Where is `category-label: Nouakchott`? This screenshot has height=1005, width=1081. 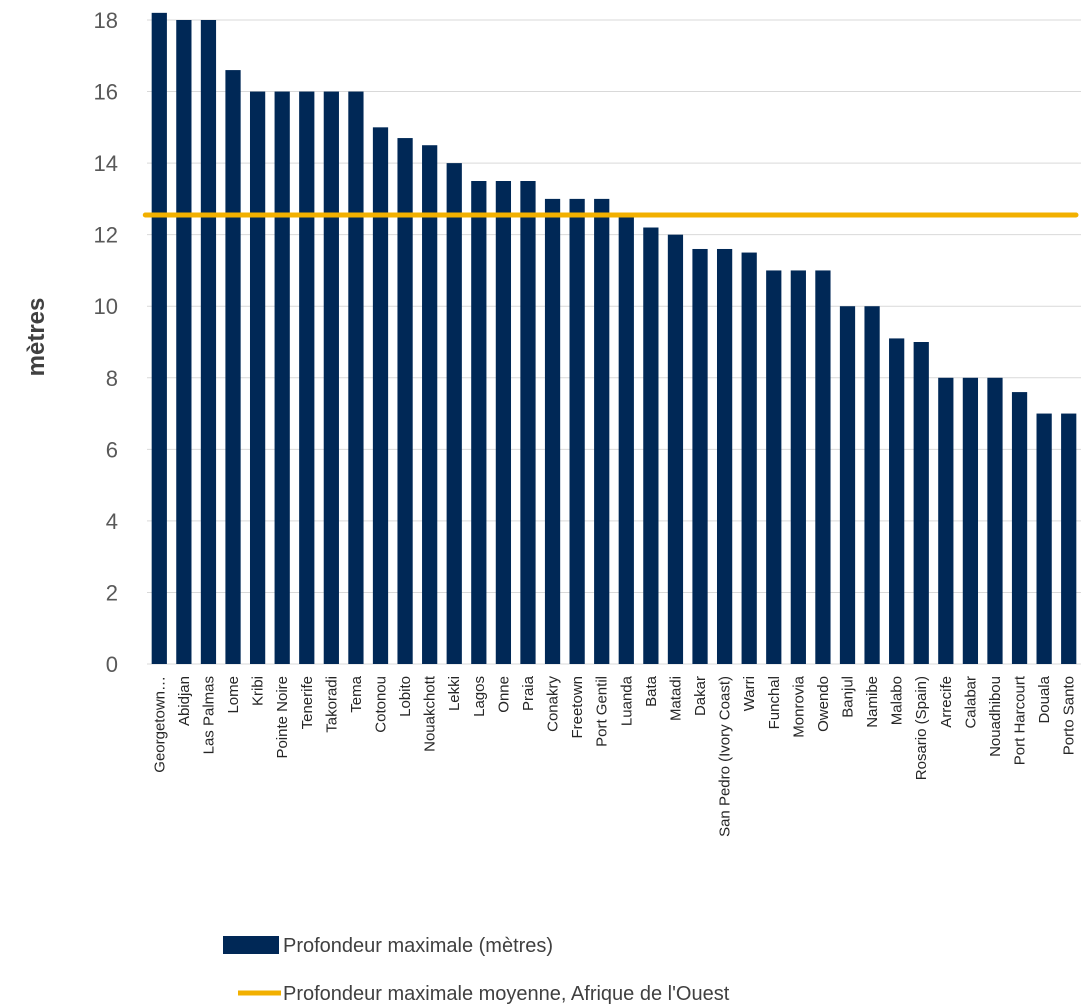
category-label: Nouakchott is located at coordinates (430, 713).